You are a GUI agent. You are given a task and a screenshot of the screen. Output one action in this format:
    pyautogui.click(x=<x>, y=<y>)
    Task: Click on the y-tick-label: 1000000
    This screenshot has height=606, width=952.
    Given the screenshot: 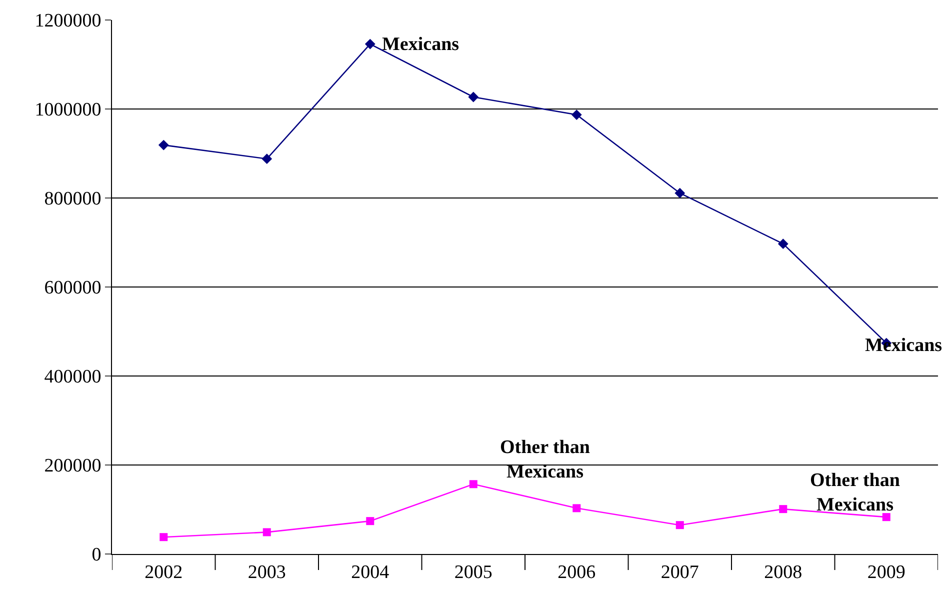 What is the action you would take?
    pyautogui.click(x=68, y=110)
    